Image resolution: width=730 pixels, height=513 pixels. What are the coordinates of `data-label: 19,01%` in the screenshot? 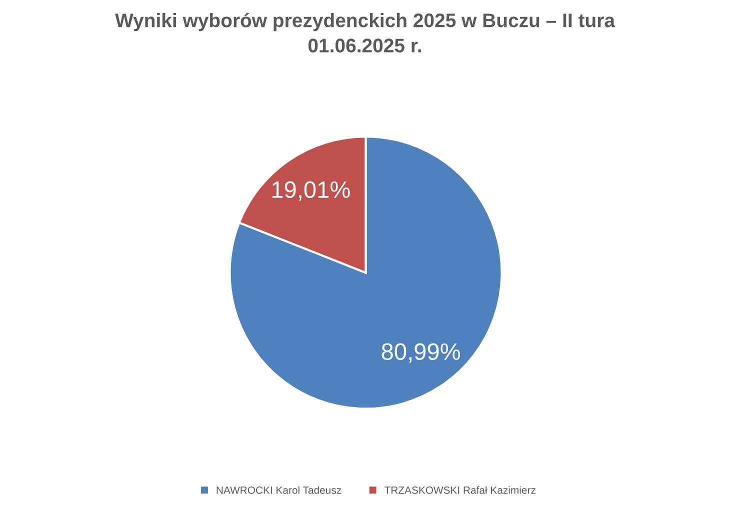 It's located at (311, 191).